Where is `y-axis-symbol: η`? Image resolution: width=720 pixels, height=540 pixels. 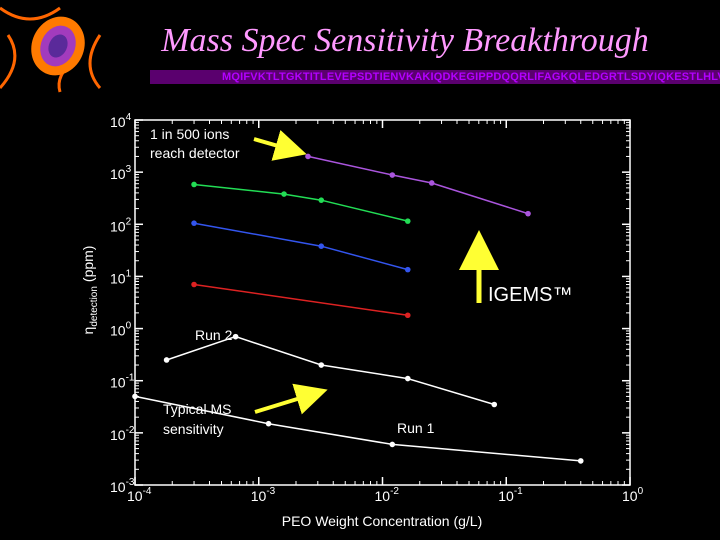 y-axis-symbol: η is located at coordinates (88, 331).